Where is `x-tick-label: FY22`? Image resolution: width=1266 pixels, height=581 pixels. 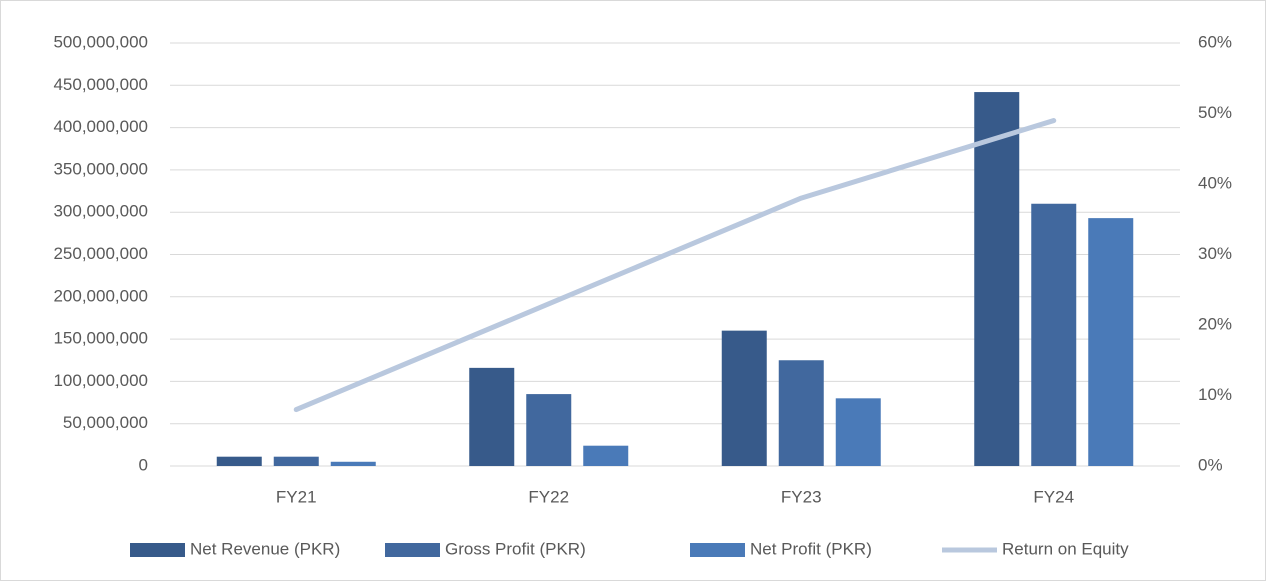 x-tick-label: FY22 is located at coordinates (548, 496).